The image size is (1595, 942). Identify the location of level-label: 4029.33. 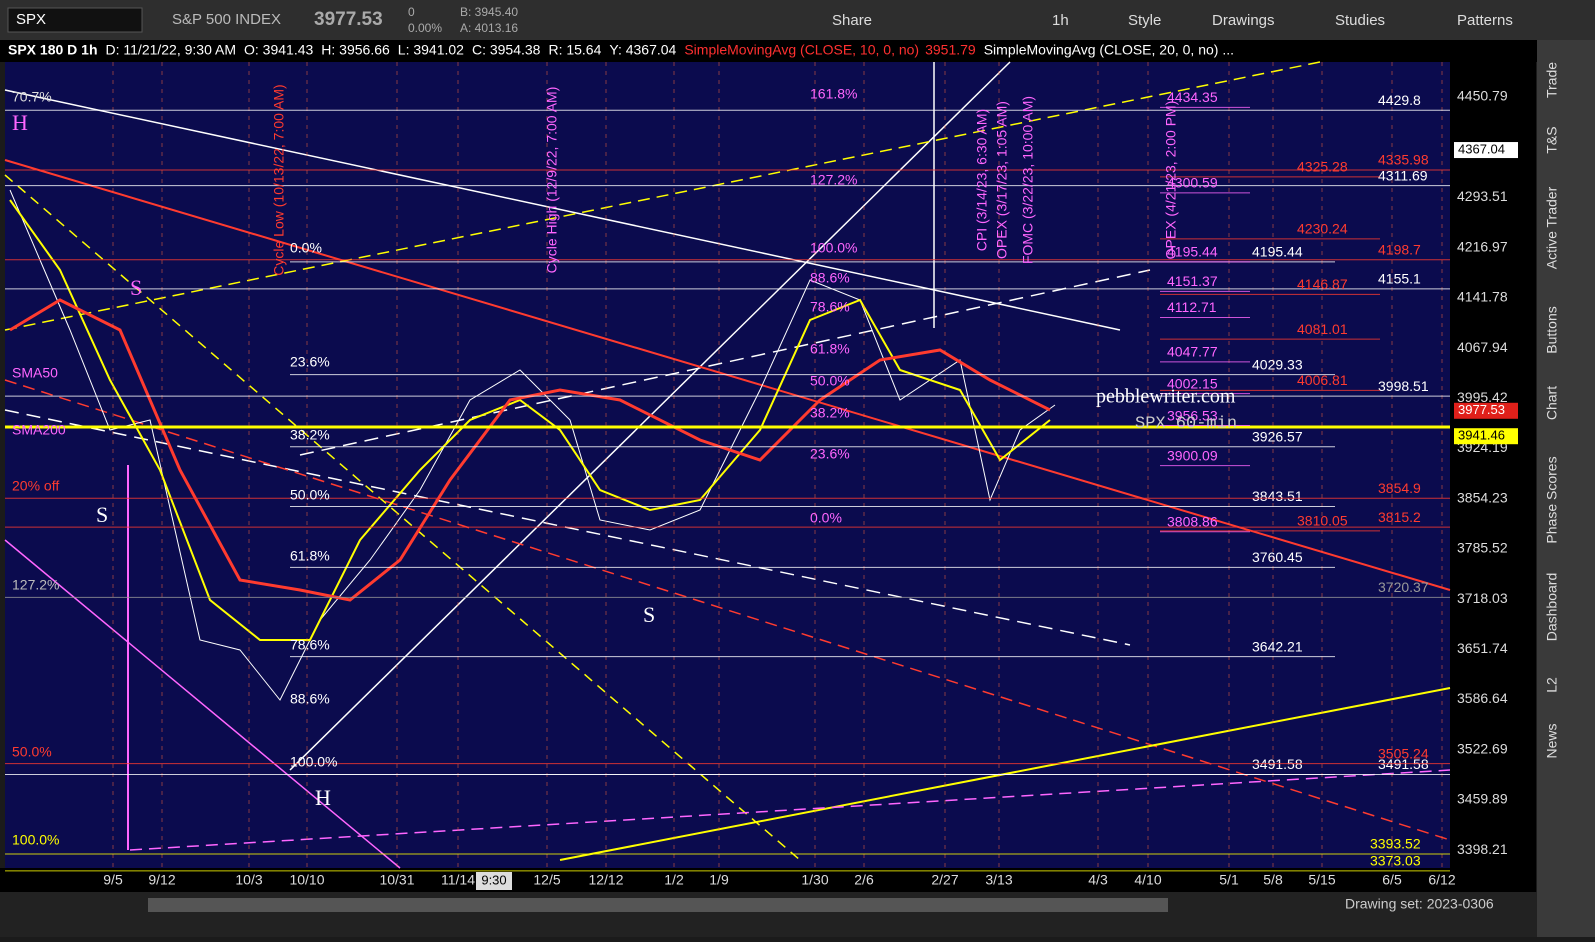
(1277, 364).